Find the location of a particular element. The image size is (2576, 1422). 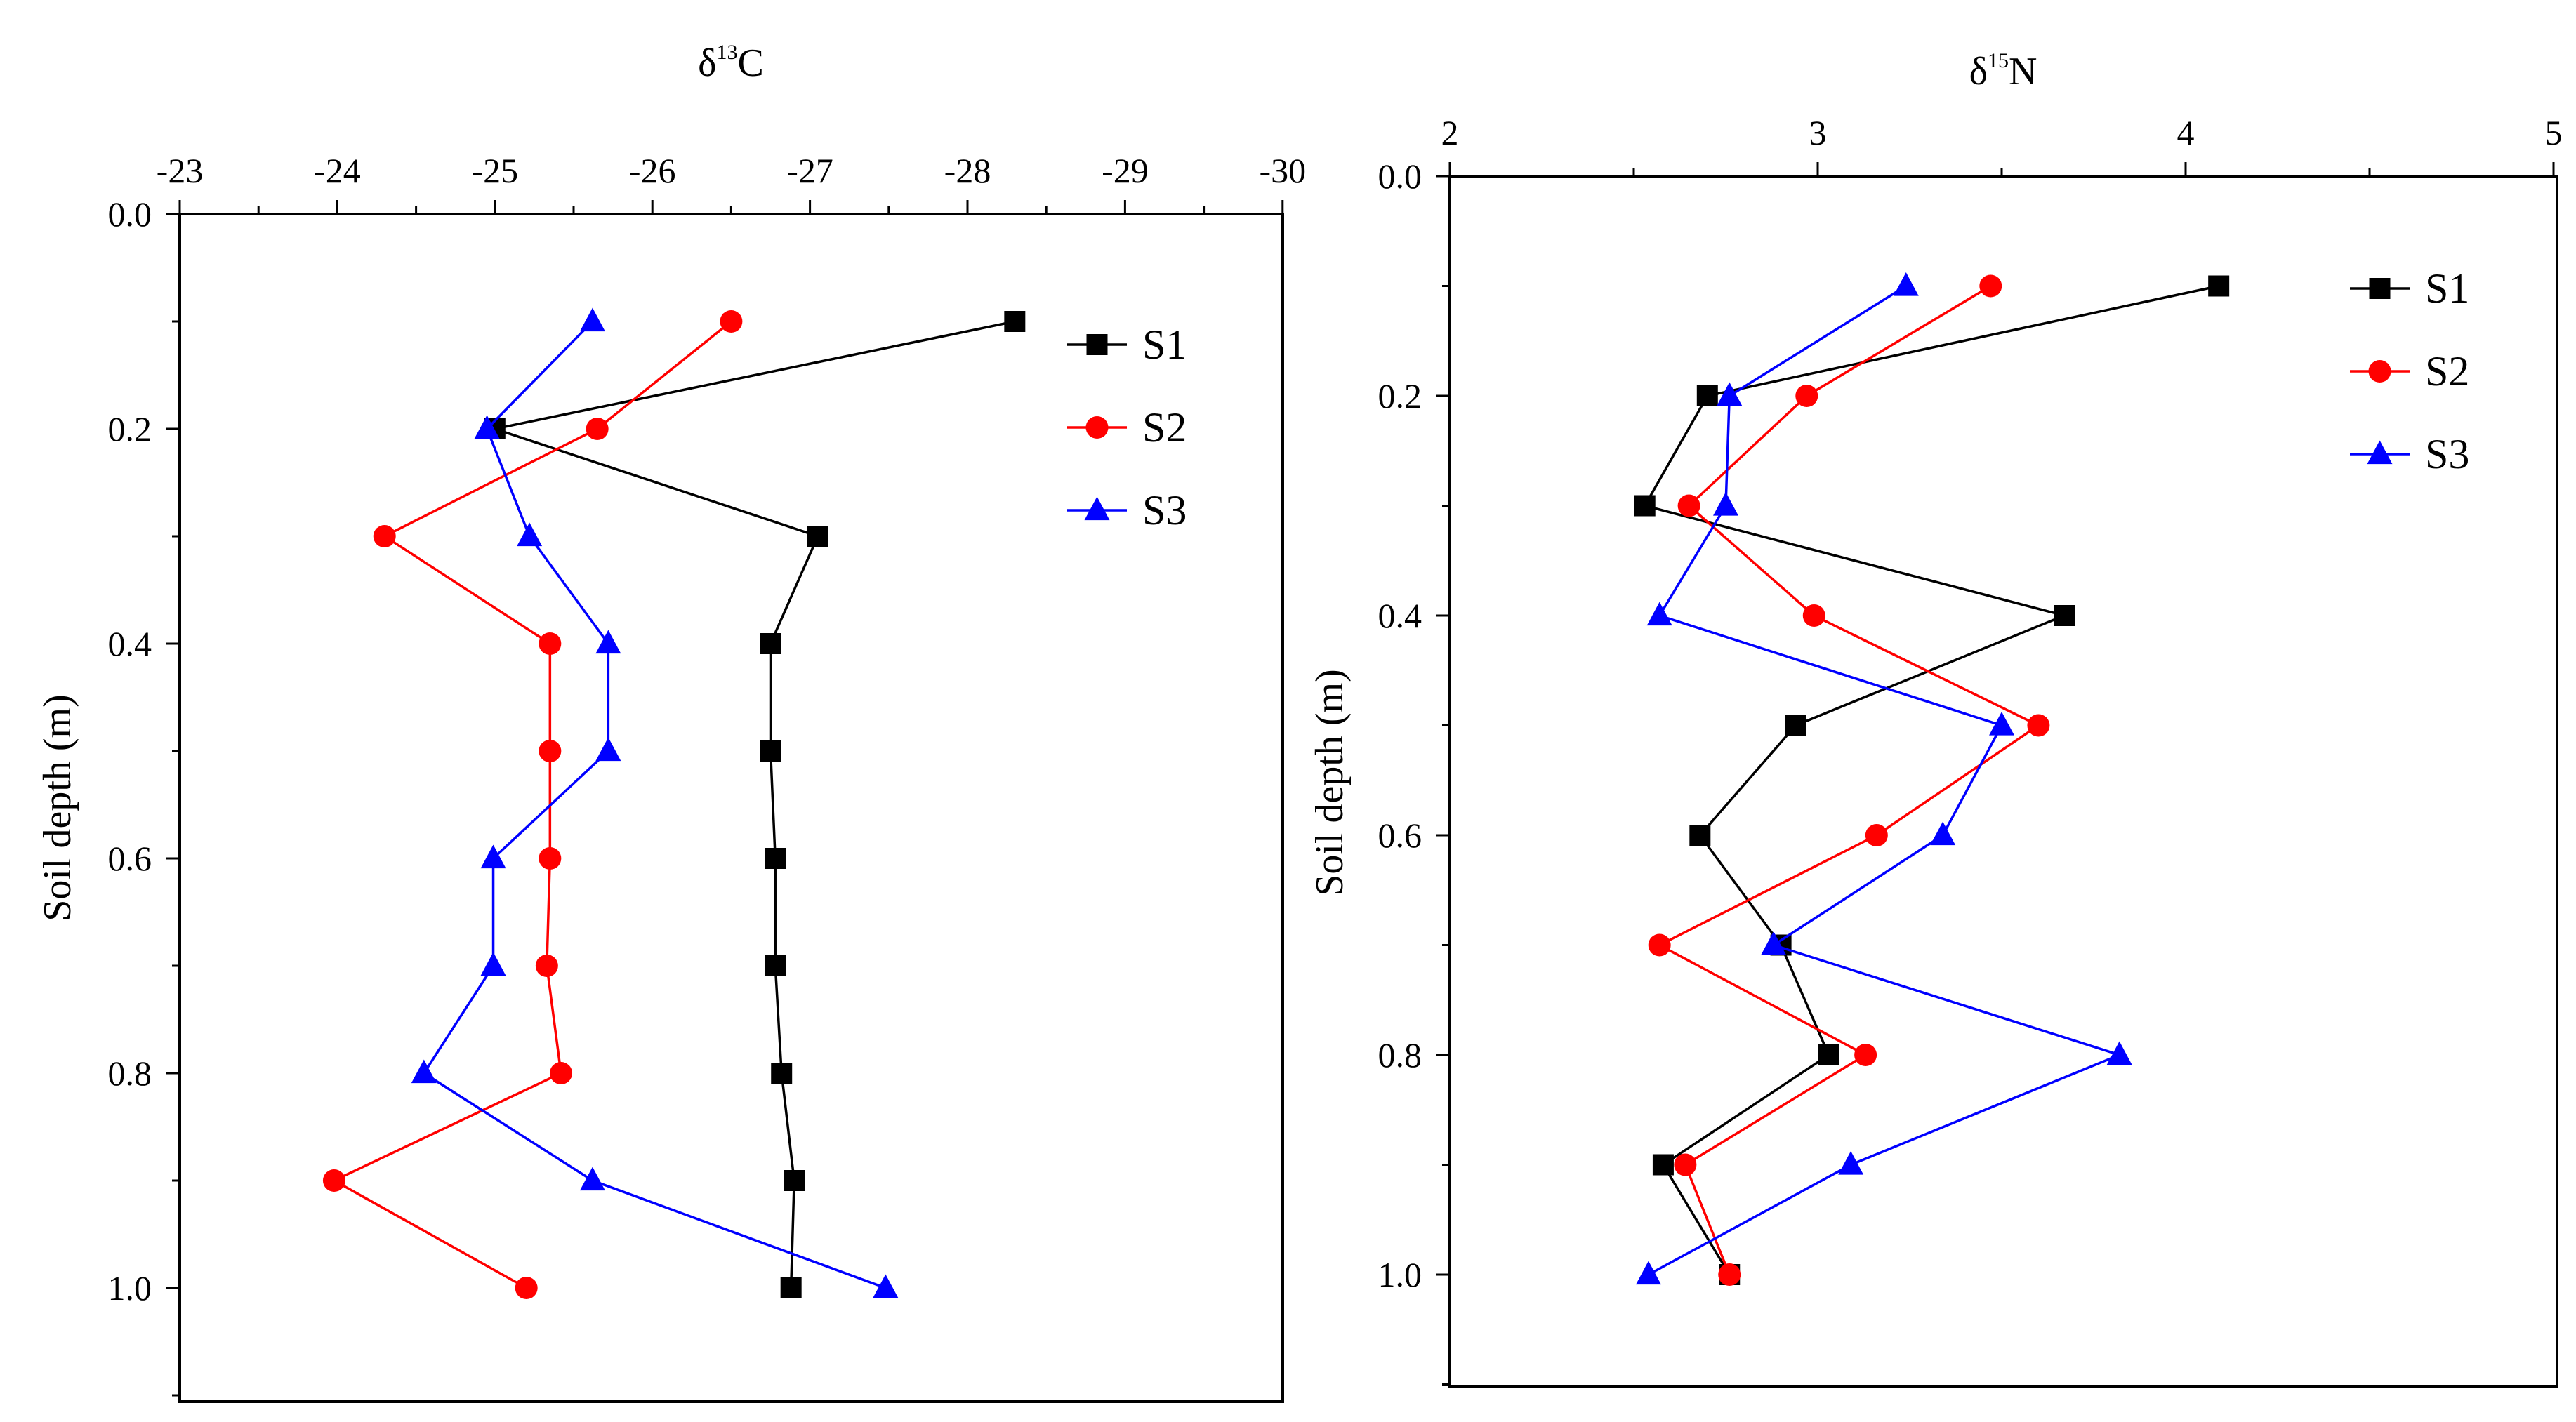

x-tick-label: -27 is located at coordinates (810, 170).